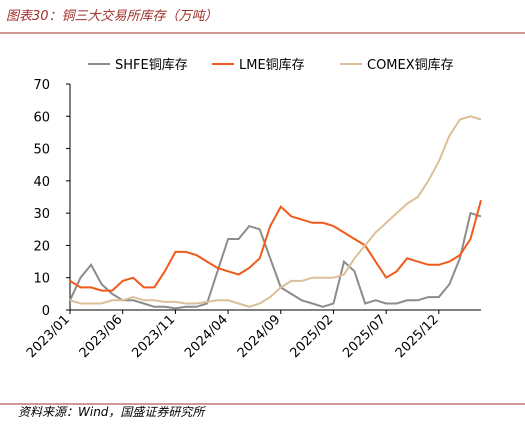 The image size is (525, 425). Describe the element at coordinates (112, 412) in the screenshot. I see `source: 资料来源：Wind，国盛证券研究所` at that location.